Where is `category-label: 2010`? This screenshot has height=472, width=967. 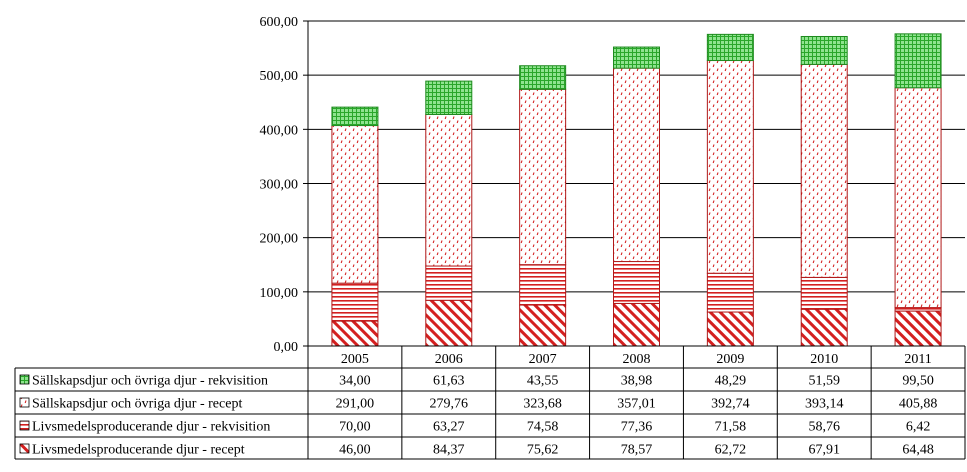
category-label: 2010 is located at coordinates (824, 359).